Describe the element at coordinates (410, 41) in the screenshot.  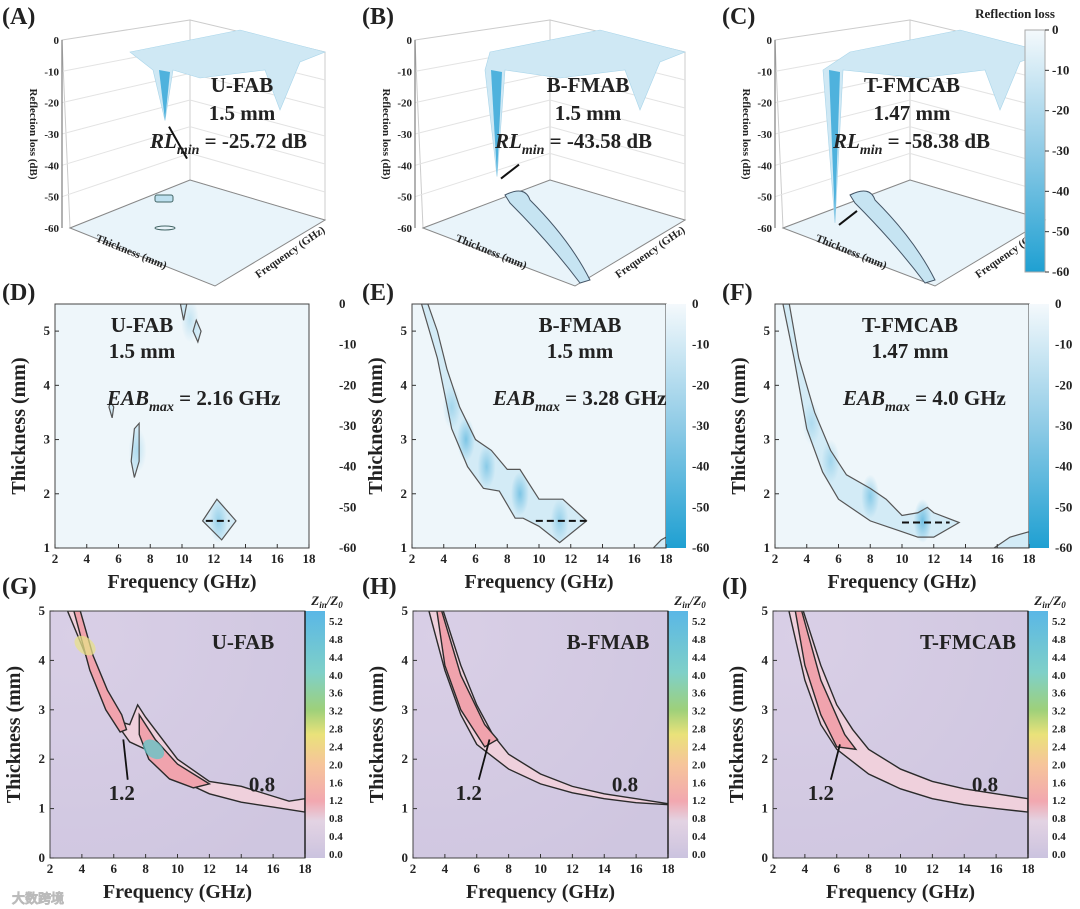
I see `z-tick-label: 0` at that location.